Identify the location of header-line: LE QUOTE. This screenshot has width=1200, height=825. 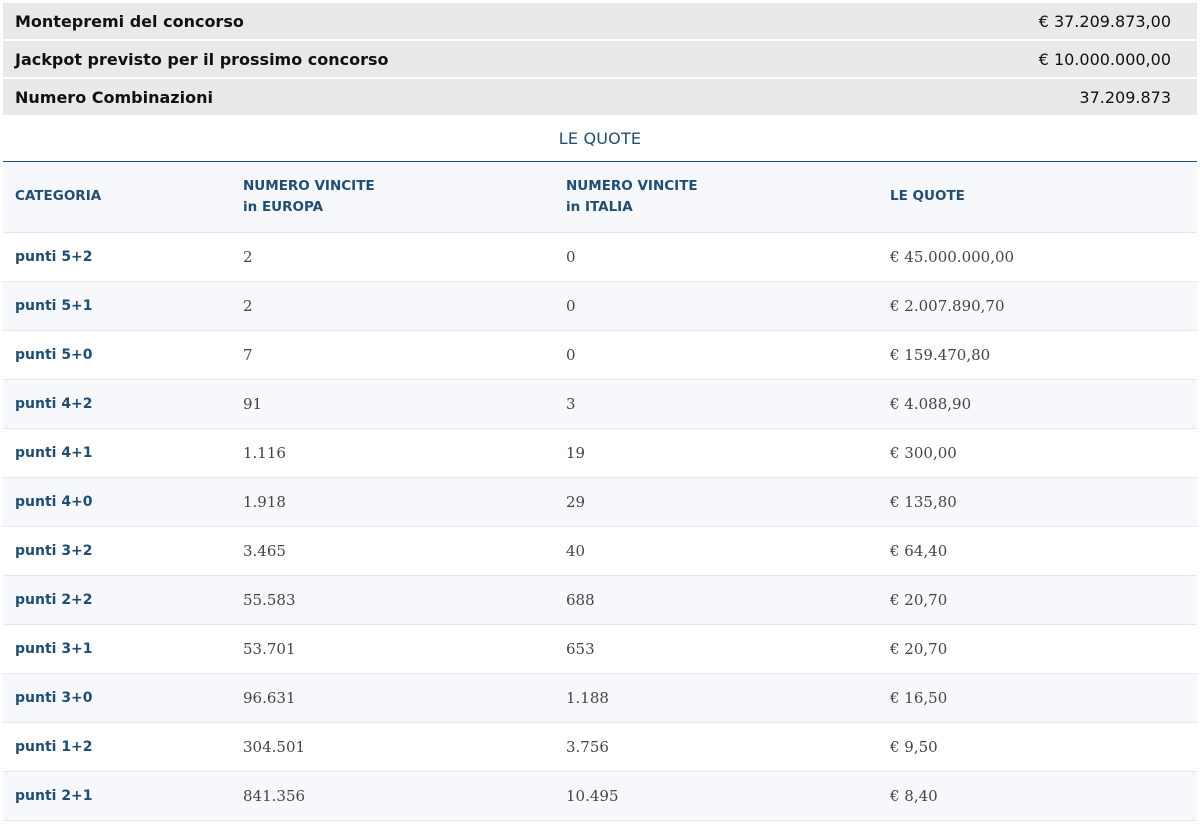
(927, 196).